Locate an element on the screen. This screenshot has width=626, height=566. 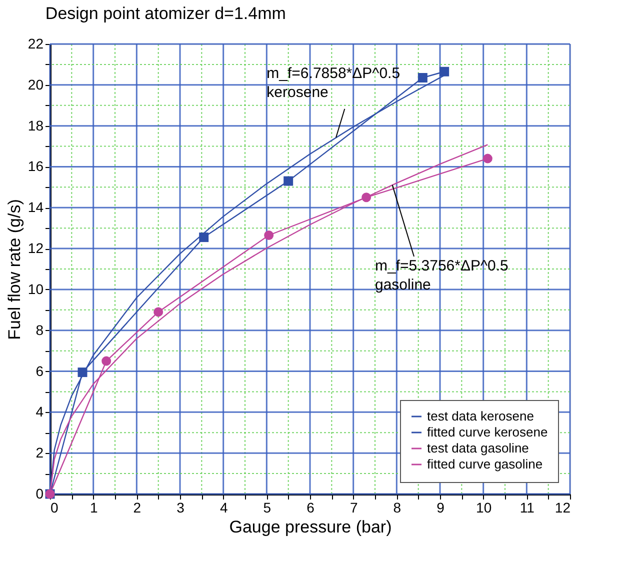
legend-label: test data gasoline is located at coordinates (478, 448).